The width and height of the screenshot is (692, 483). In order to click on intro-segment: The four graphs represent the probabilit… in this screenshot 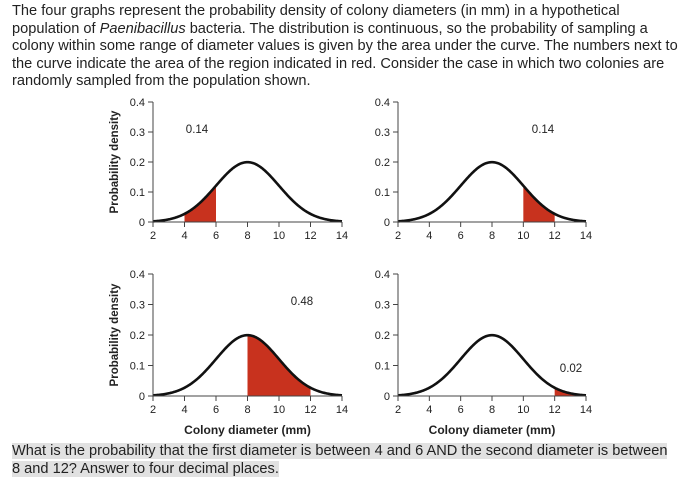, I will do `click(316, 20)`.